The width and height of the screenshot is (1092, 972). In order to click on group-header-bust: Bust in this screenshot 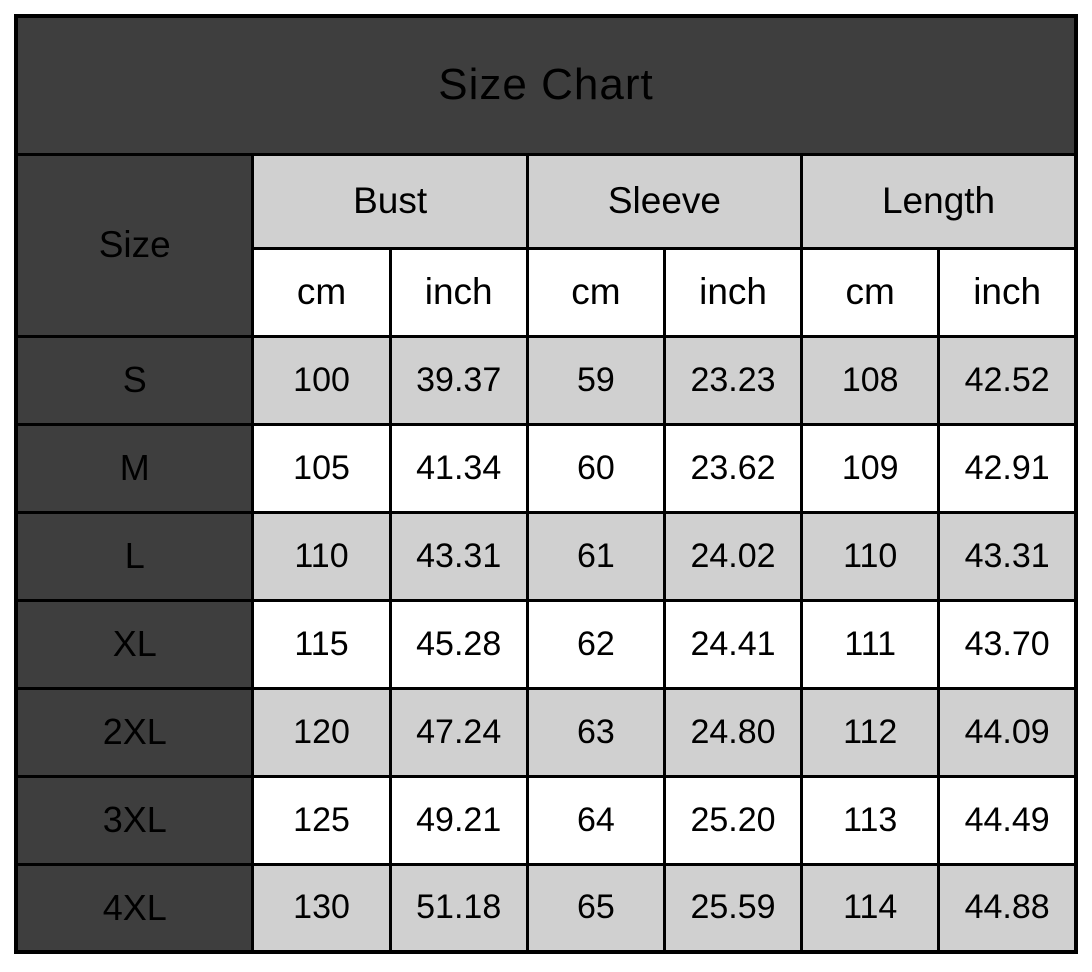, I will do `click(390, 201)`.